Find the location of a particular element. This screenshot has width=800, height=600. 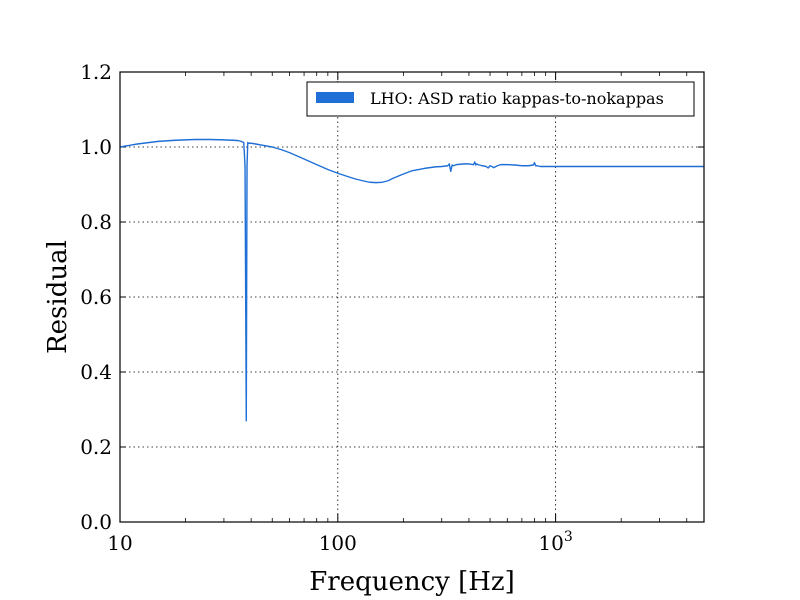

y-tick-label: 0.8 is located at coordinates (96, 222).